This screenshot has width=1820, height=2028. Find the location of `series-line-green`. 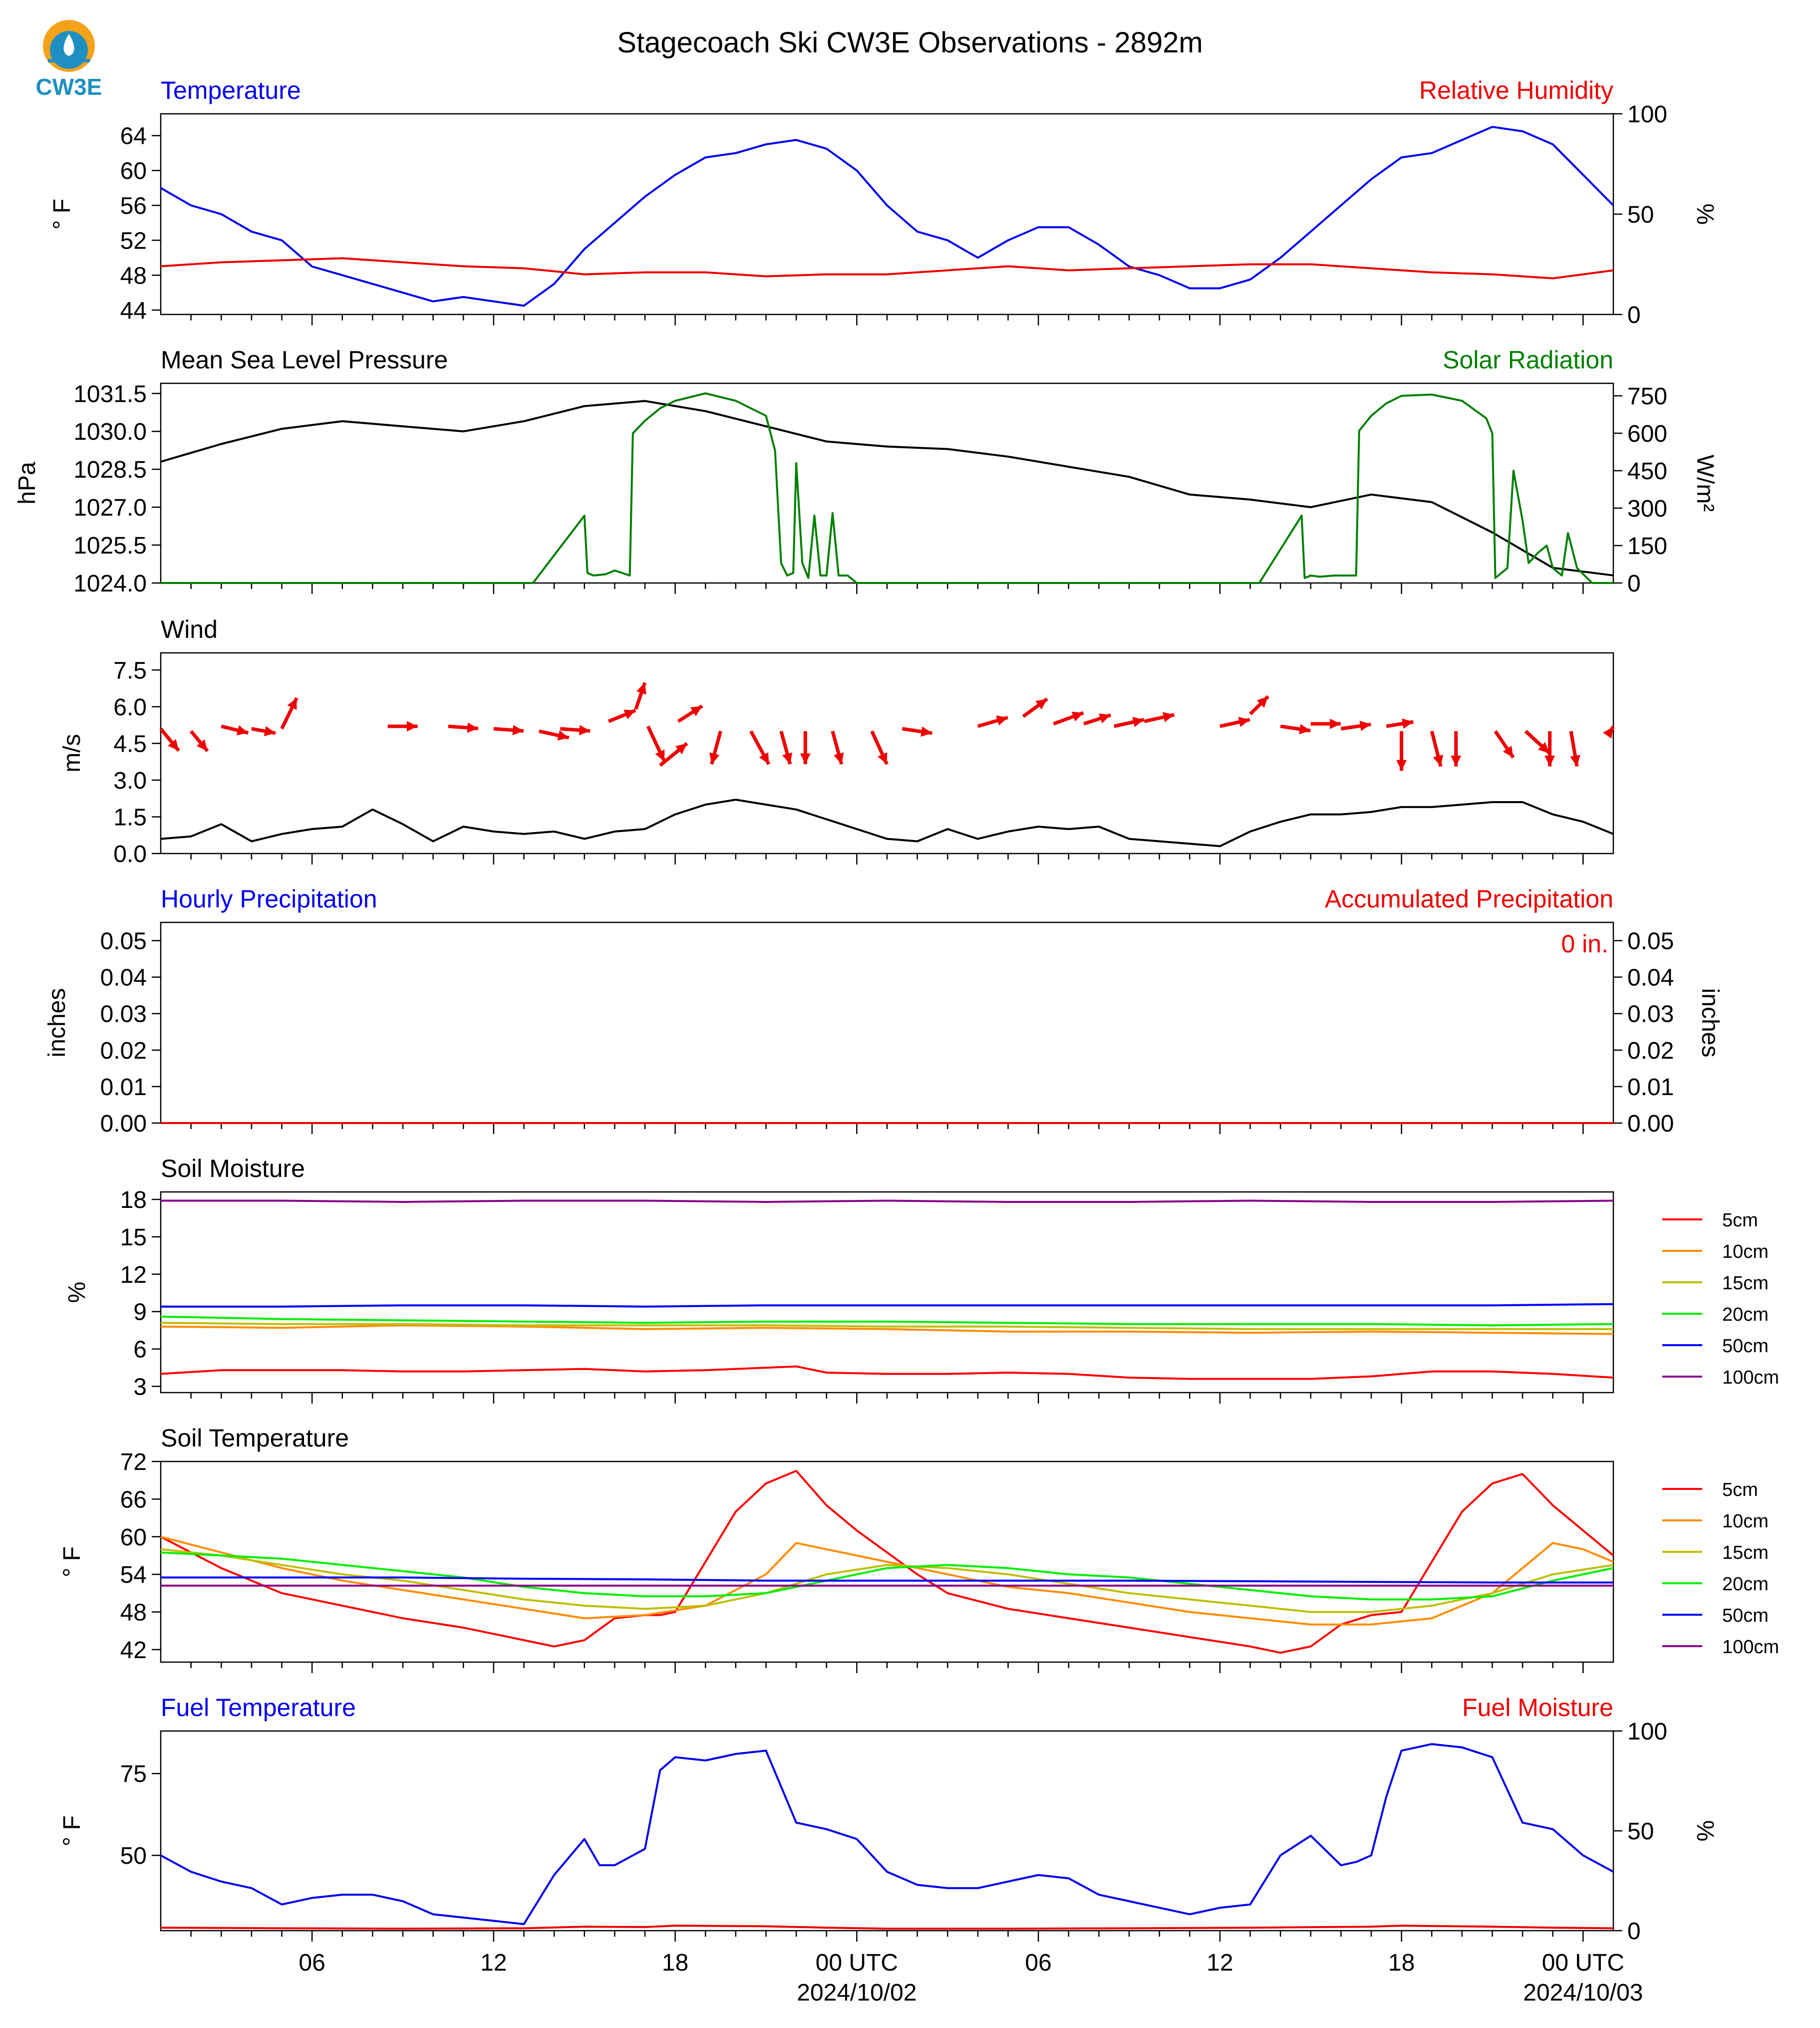

series-line-green is located at coordinates (887, 488).